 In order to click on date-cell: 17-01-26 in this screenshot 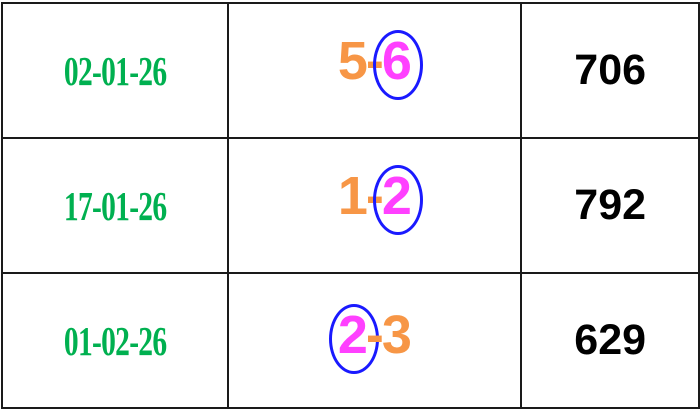, I will do `click(115, 205)`.